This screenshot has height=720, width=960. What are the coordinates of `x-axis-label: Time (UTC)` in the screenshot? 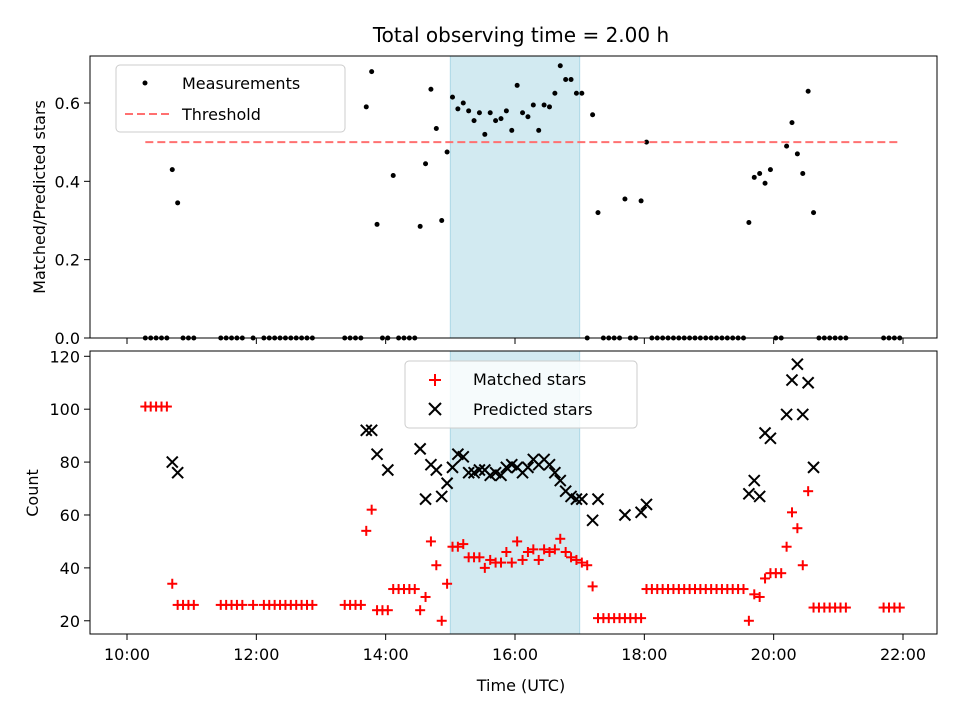 It's located at (520, 685).